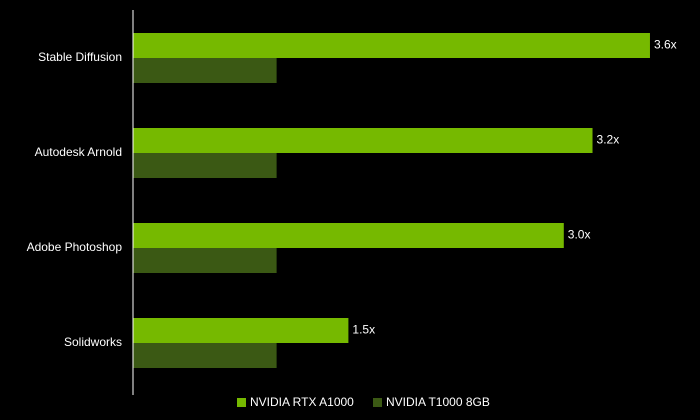  I want to click on value-label: 3.2x, so click(608, 140).